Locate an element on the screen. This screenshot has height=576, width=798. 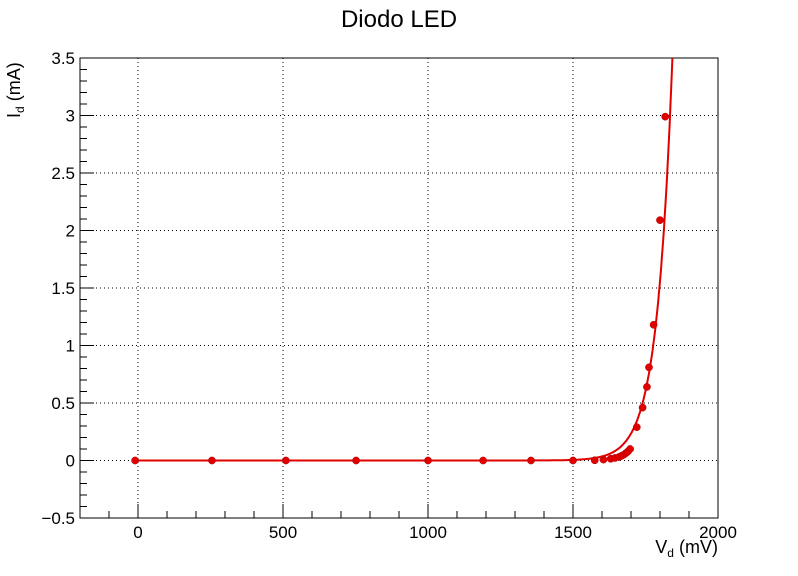
y-tick-label: 2.5 is located at coordinates (63, 173).